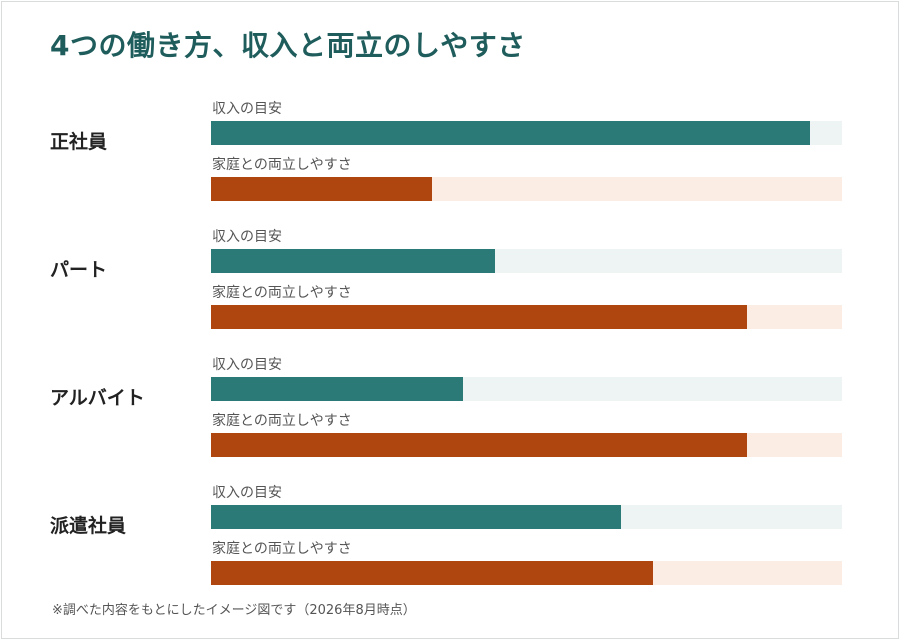 Image resolution: width=900 pixels, height=640 pixels. What do you see at coordinates (79, 142) in the screenshot?
I see `category-label: 正社員` at bounding box center [79, 142].